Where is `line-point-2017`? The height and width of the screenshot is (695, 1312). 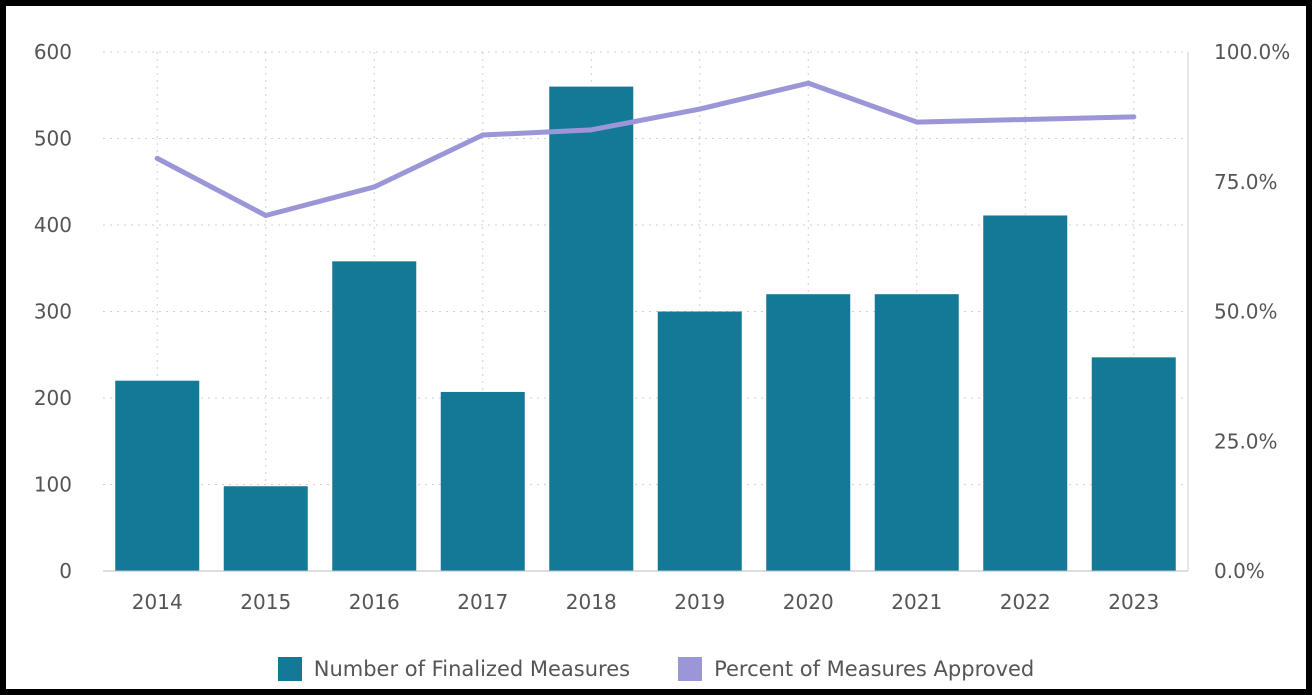
line-point-2017 is located at coordinates (483, 135).